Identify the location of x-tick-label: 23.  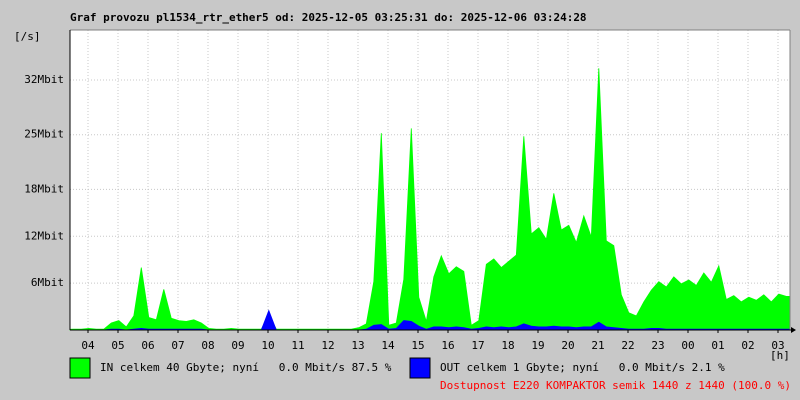
(657, 345).